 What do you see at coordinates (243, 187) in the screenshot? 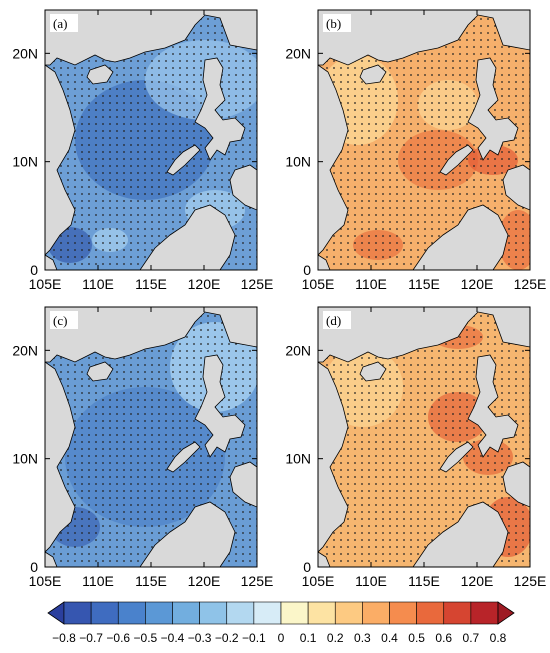
I see `mindanao` at bounding box center [243, 187].